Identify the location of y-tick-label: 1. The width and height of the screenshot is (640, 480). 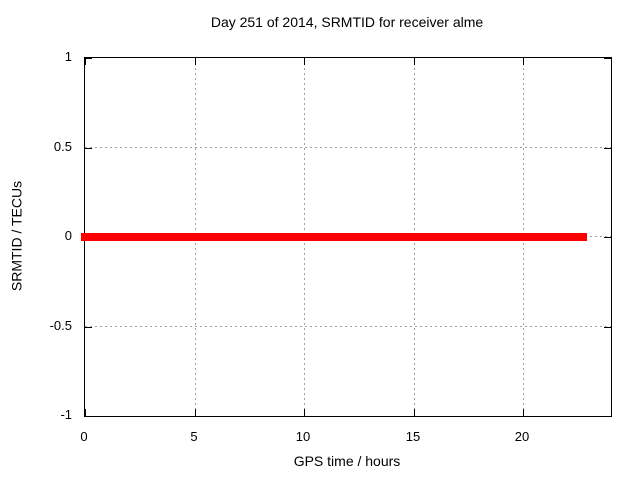
(68, 56).